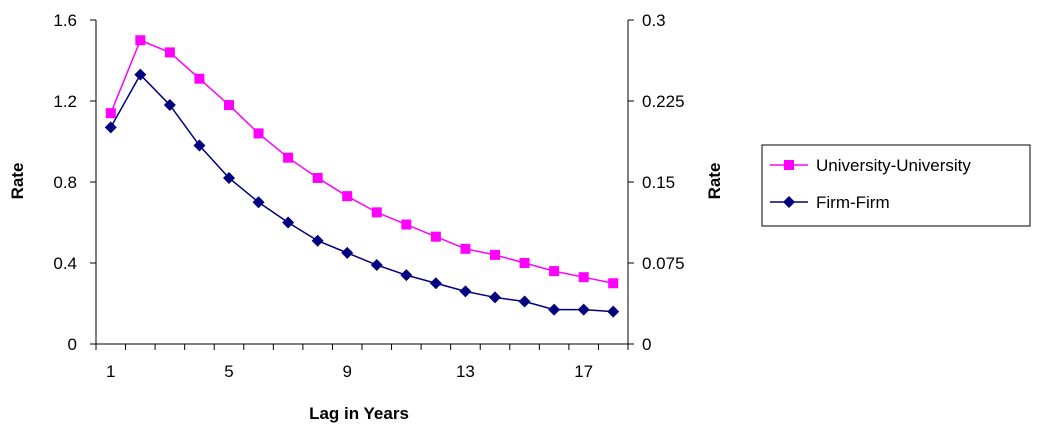 This screenshot has height=429, width=1042. I want to click on left-y-tick-label: 1.6, so click(65, 20).